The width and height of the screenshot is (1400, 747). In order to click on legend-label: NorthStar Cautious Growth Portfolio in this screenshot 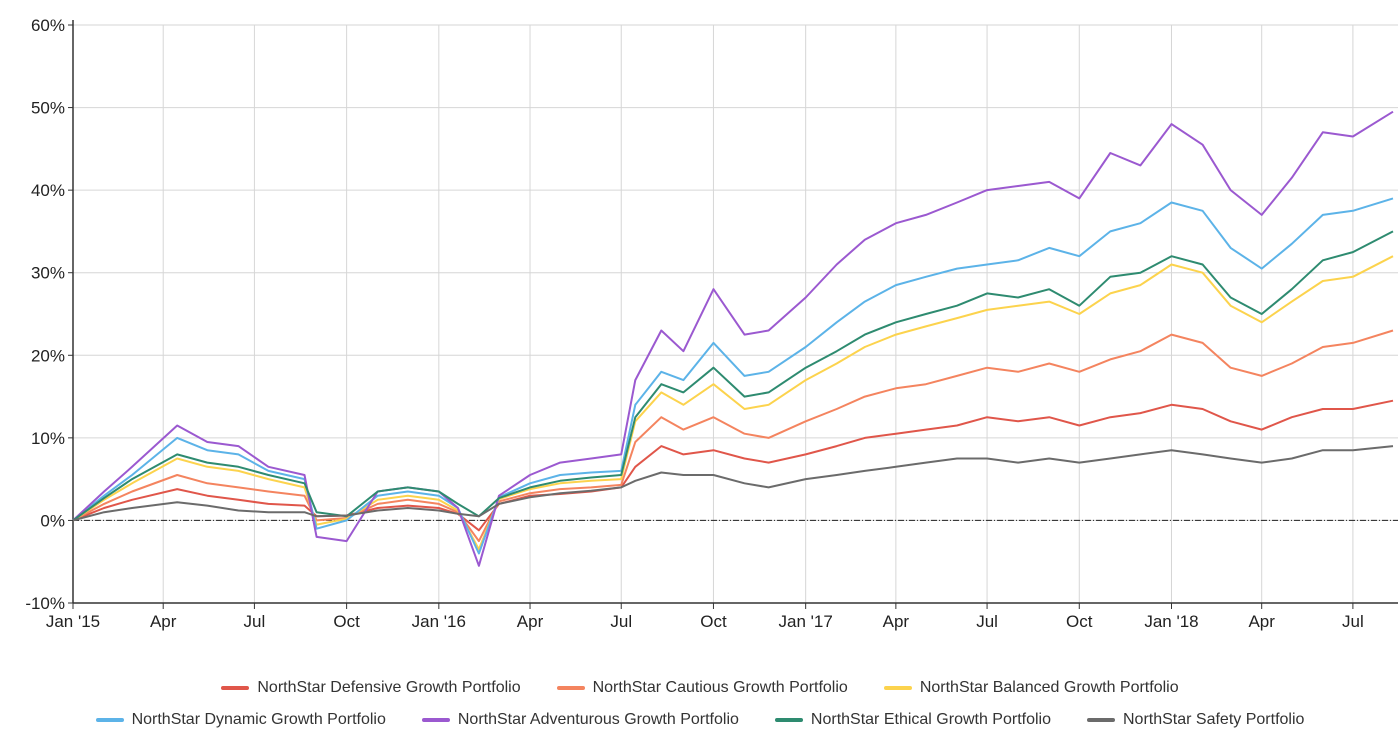, I will do `click(720, 687)`.